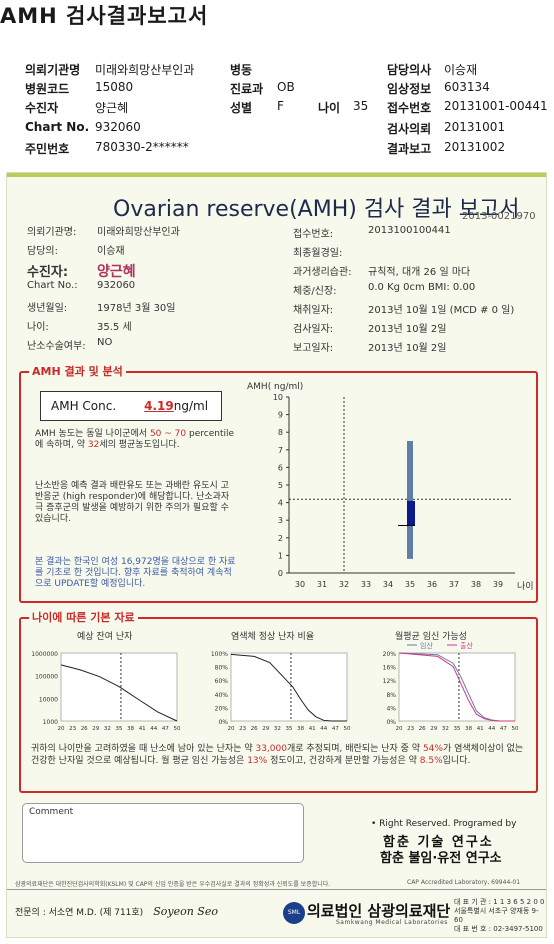 The width and height of the screenshot is (554, 944). What do you see at coordinates (48, 272) in the screenshot?
I see `patient-name-label: 수진자:` at bounding box center [48, 272].